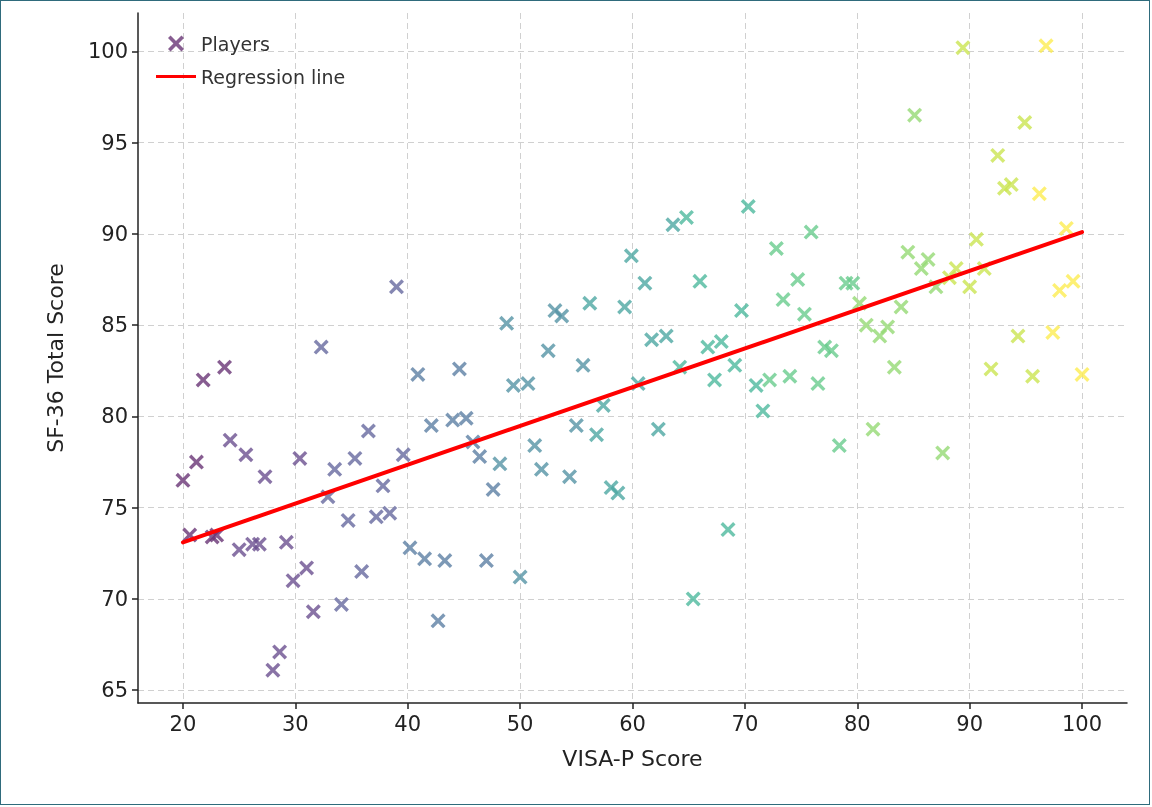  What do you see at coordinates (745, 723) in the screenshot?
I see `x-tick-label: 70` at bounding box center [745, 723].